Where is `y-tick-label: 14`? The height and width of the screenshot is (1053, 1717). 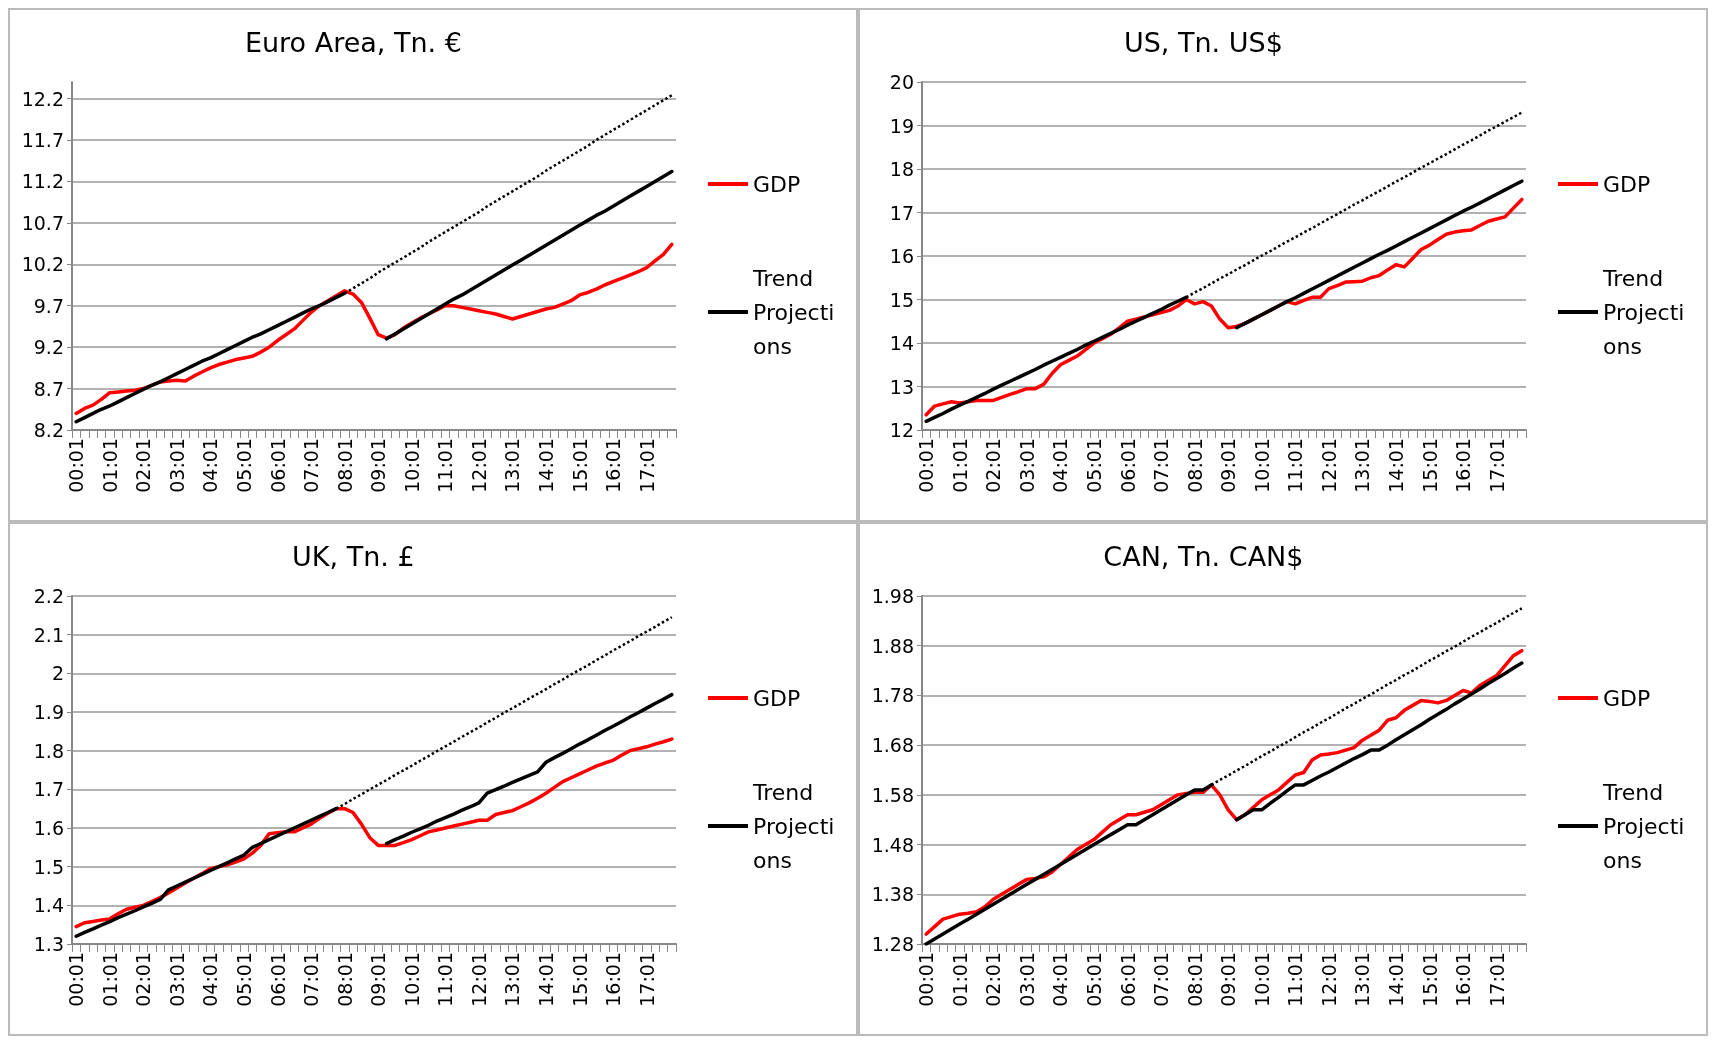
y-tick-label: 14 is located at coordinates (901, 343).